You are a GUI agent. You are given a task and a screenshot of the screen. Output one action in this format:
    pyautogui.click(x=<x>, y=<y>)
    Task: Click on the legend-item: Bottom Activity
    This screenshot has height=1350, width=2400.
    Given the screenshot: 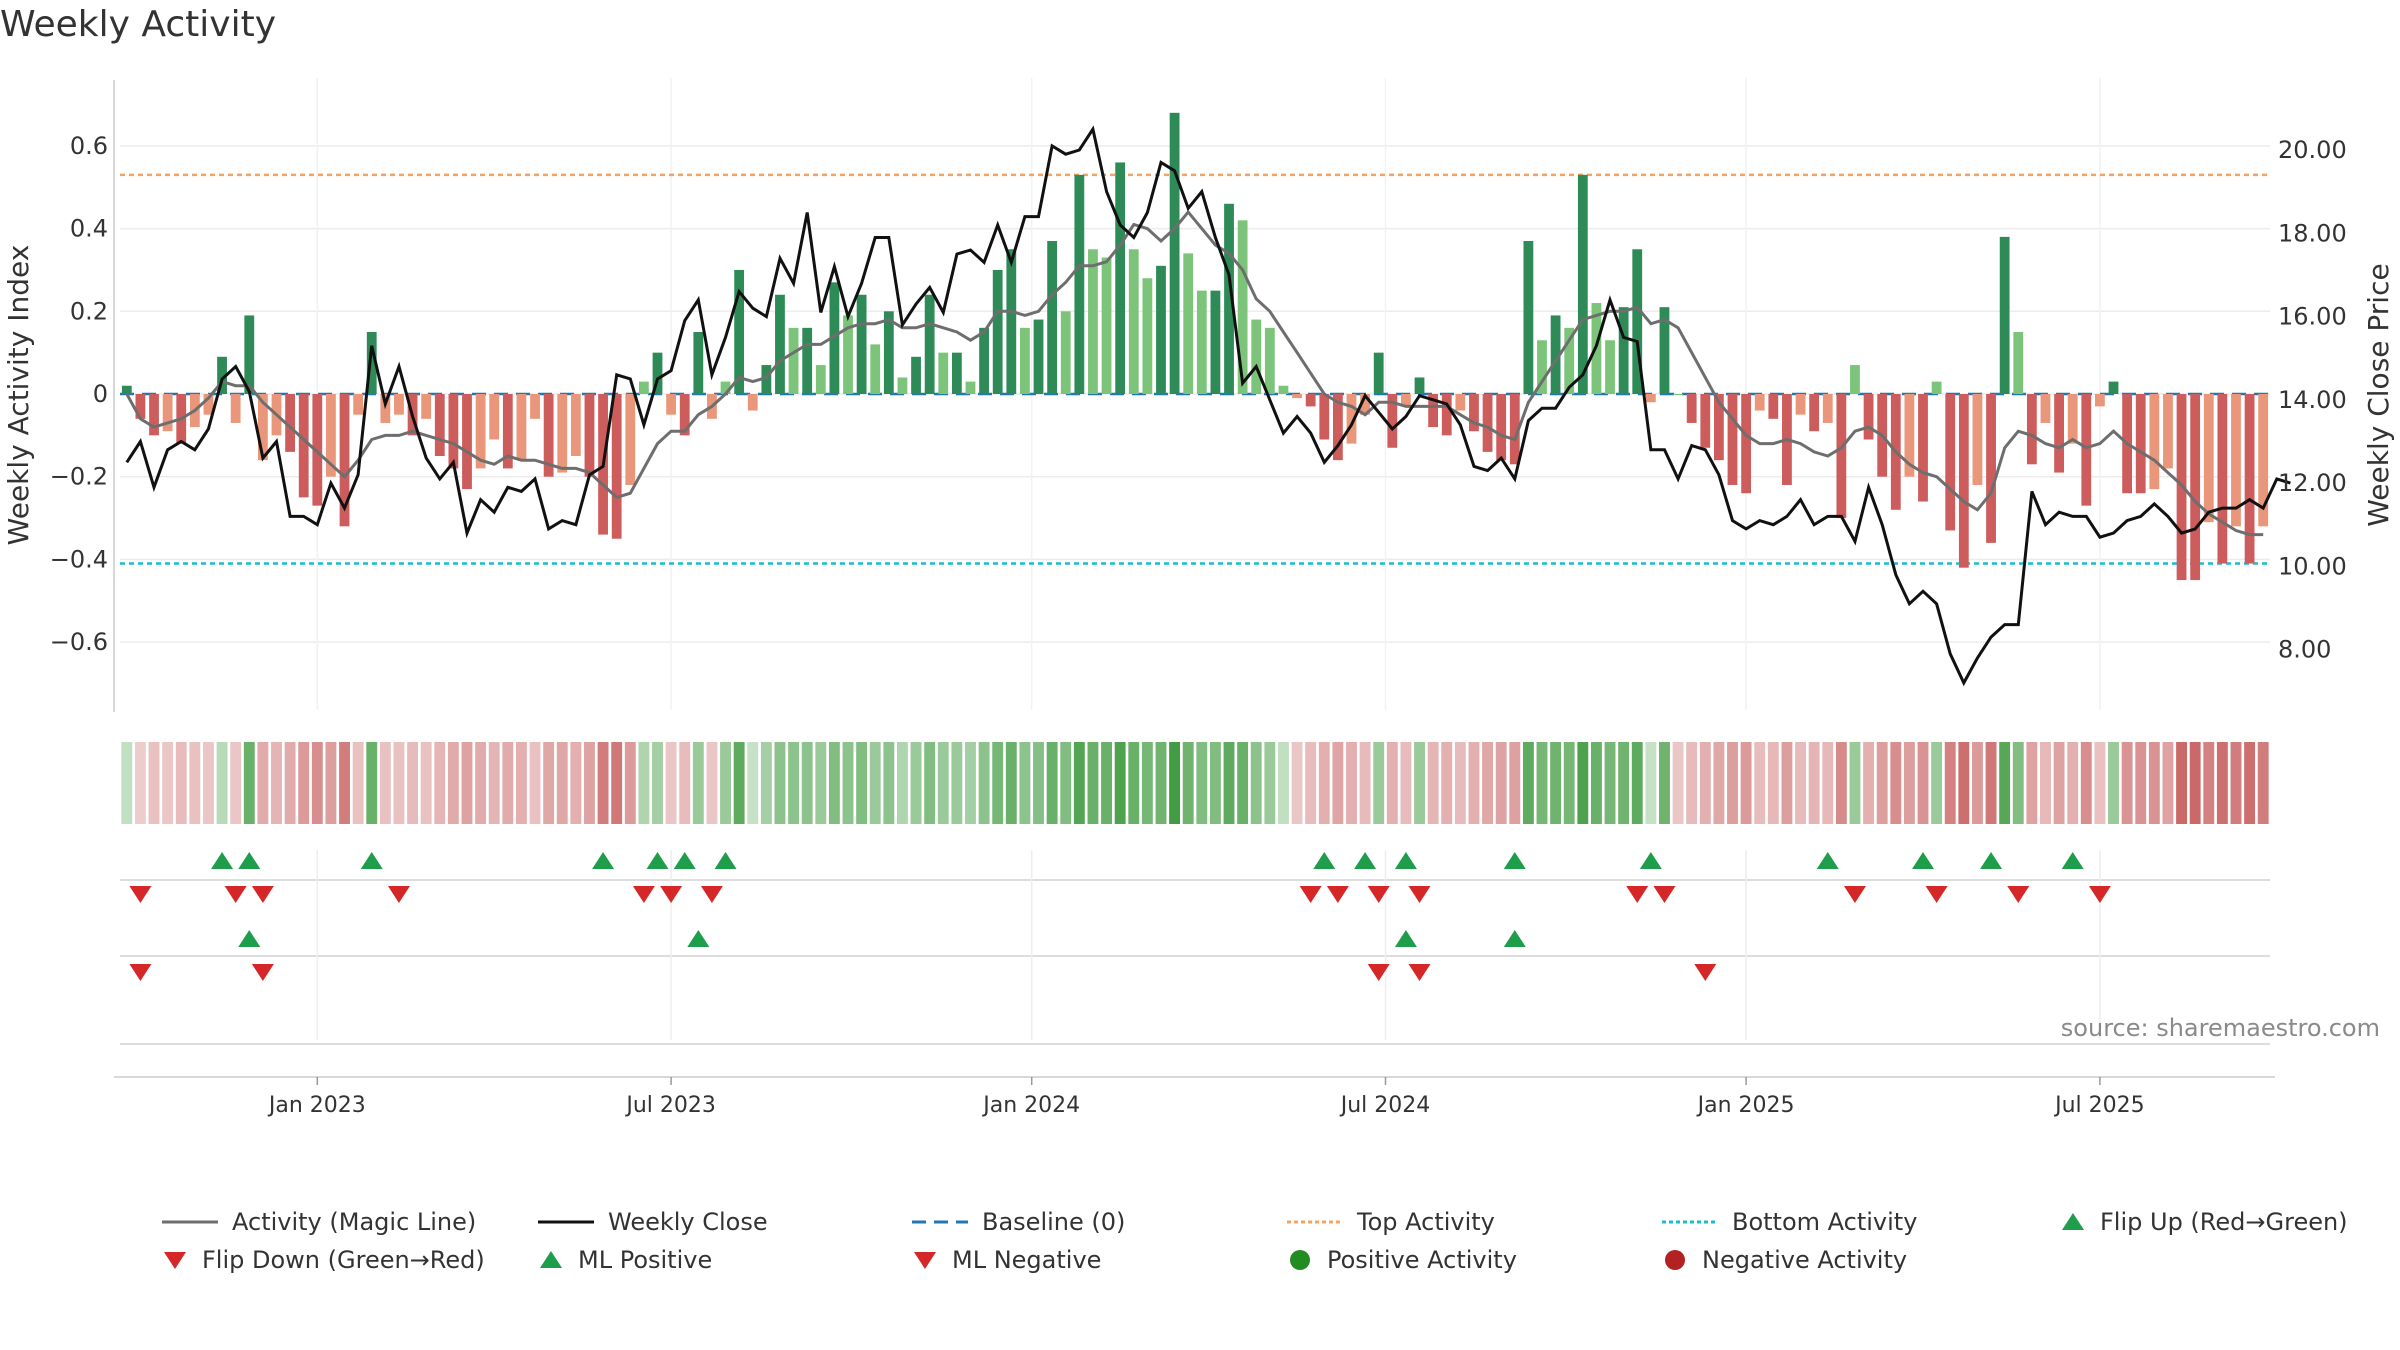 What is the action you would take?
    pyautogui.click(x=1788, y=1222)
    